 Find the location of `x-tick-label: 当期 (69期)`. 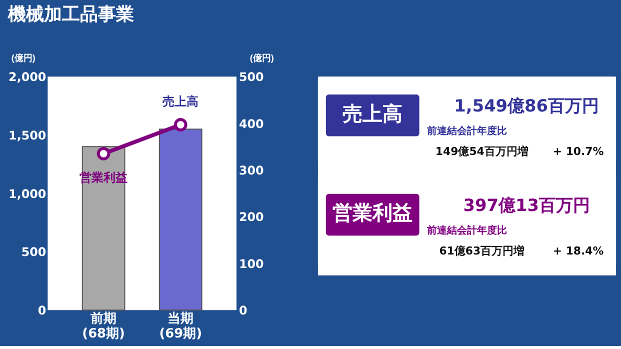

x-tick-label: 当期 (69期) is located at coordinates (180, 327).